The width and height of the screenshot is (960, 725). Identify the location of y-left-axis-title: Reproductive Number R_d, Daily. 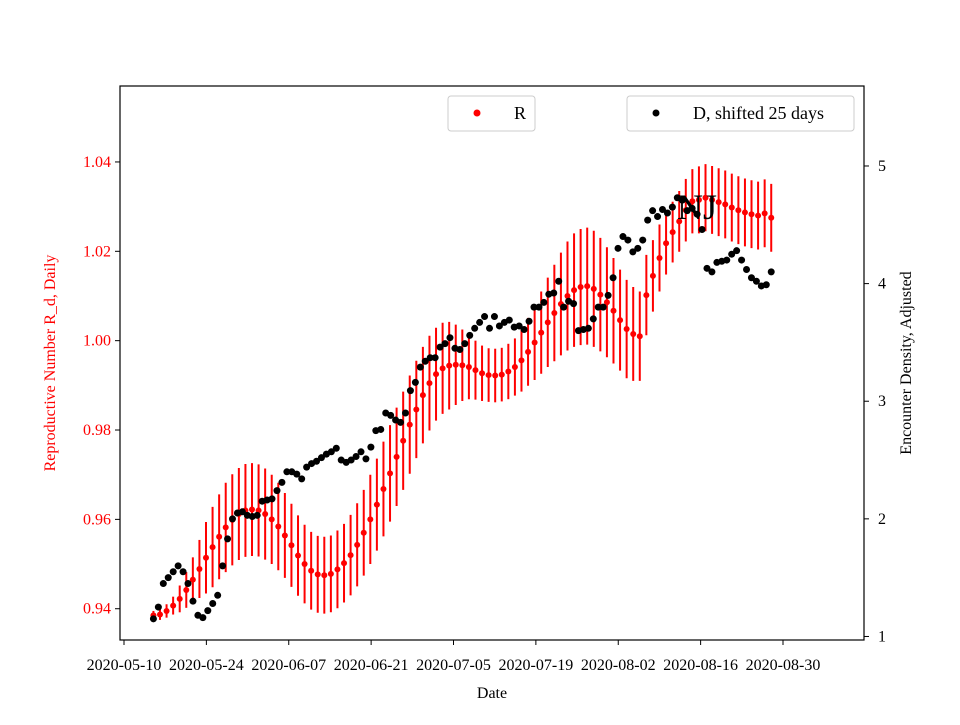
(50, 363).